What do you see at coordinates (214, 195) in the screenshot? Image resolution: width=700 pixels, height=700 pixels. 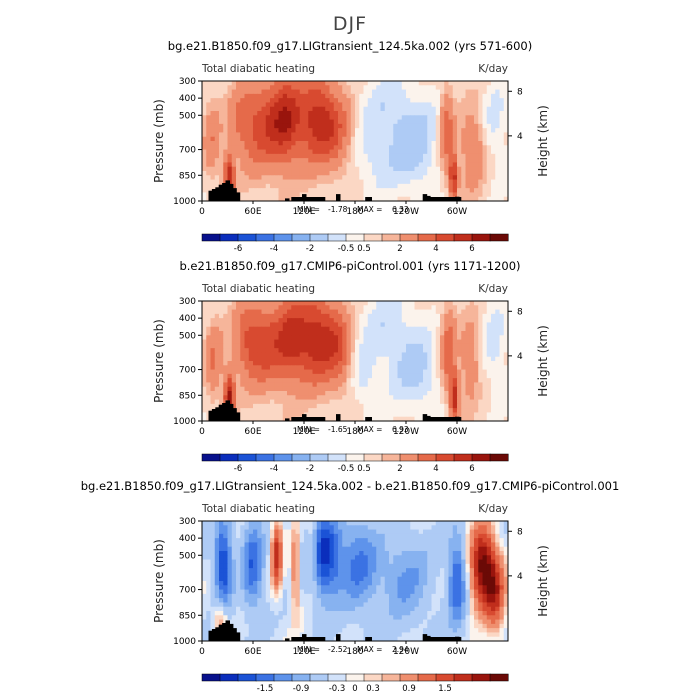 I see `terrain-block` at bounding box center [214, 195].